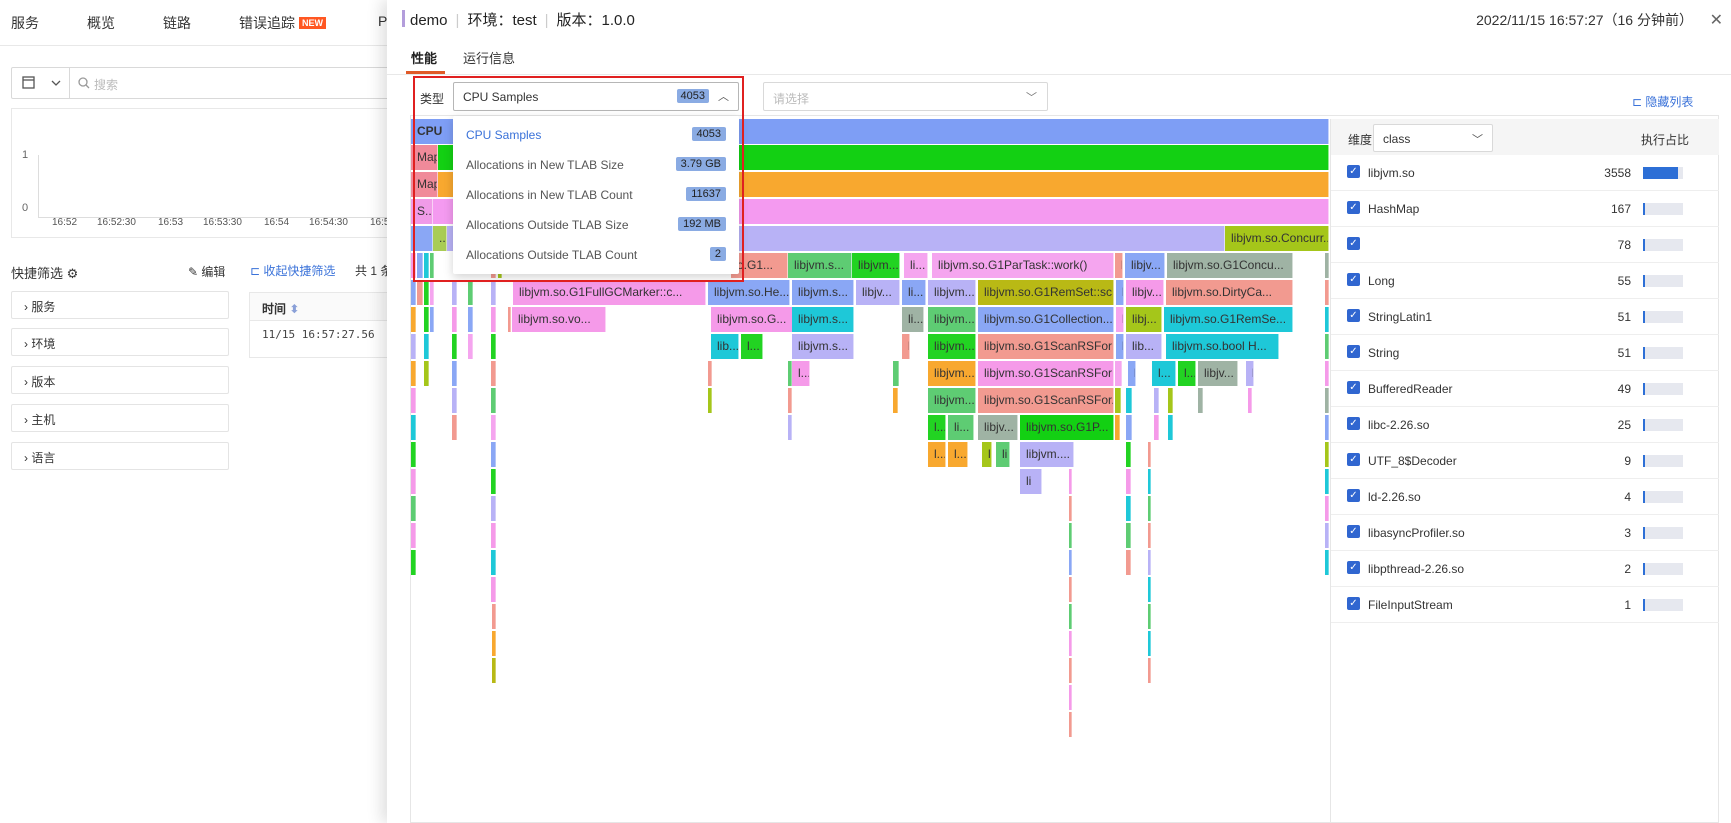 Image resolution: width=1731 pixels, height=823 pixels. I want to click on filter-accordion: › 环境, so click(120, 342).